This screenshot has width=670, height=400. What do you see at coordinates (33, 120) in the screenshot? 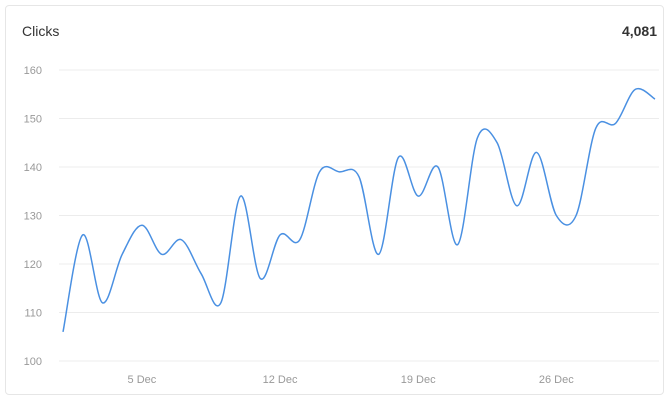
I see `y-tick-label: 150` at bounding box center [33, 120].